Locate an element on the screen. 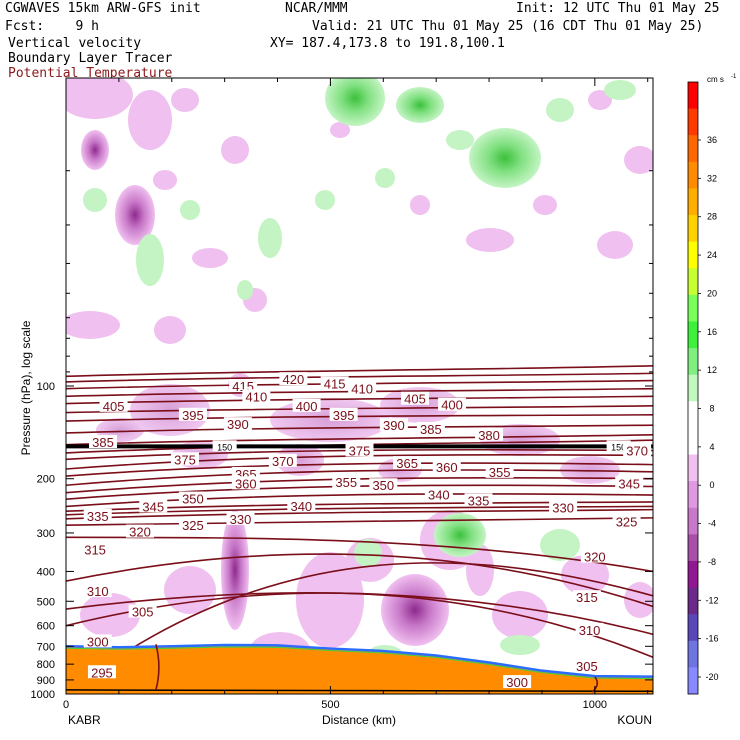  svg-text: cm s is located at coordinates (715, 79).